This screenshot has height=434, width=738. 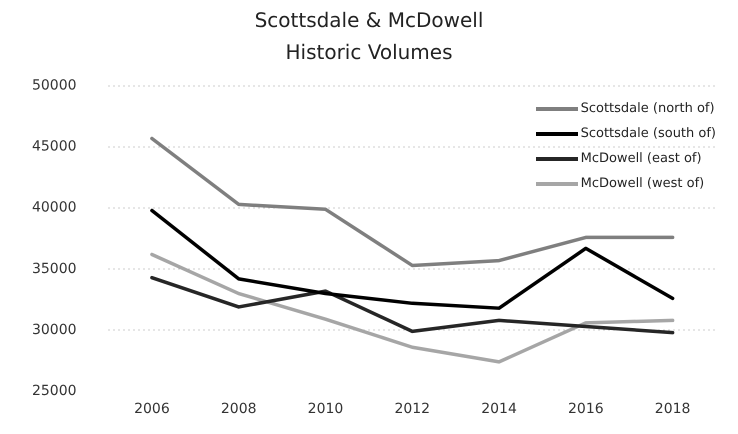 What do you see at coordinates (499, 409) in the screenshot?
I see `x-tick-label: 2014` at bounding box center [499, 409].